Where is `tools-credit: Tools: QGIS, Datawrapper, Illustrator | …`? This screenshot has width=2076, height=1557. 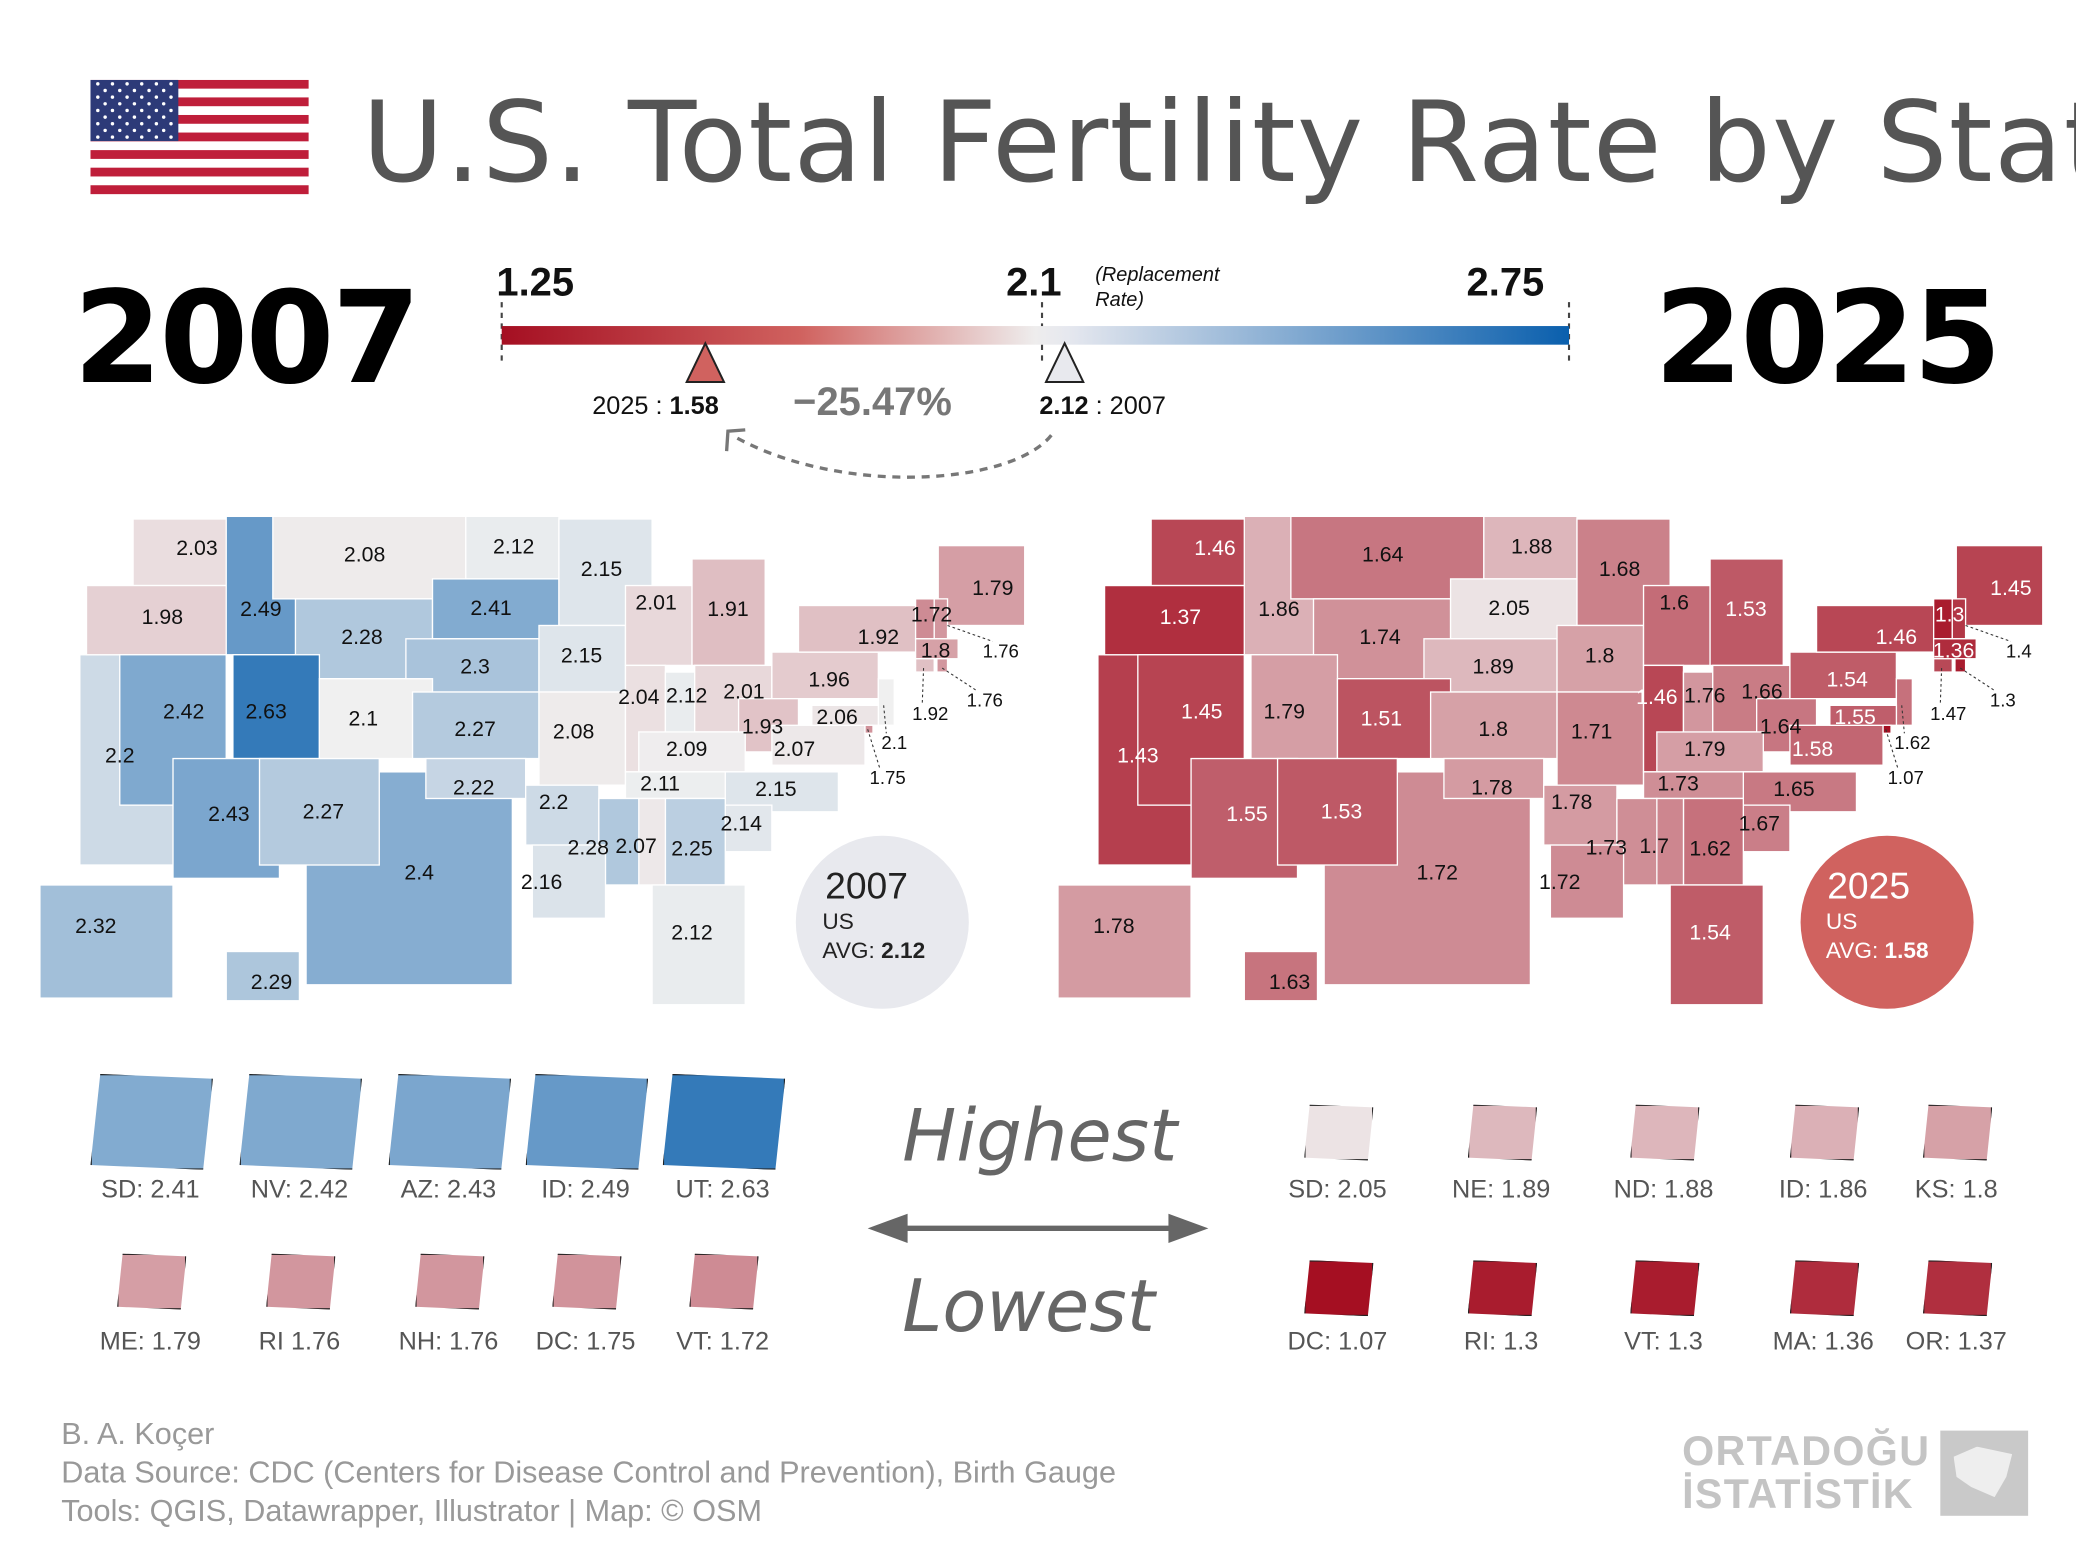 tools-credit: Tools: QGIS, Datawrapper, Illustrator | … is located at coordinates (411, 1510).